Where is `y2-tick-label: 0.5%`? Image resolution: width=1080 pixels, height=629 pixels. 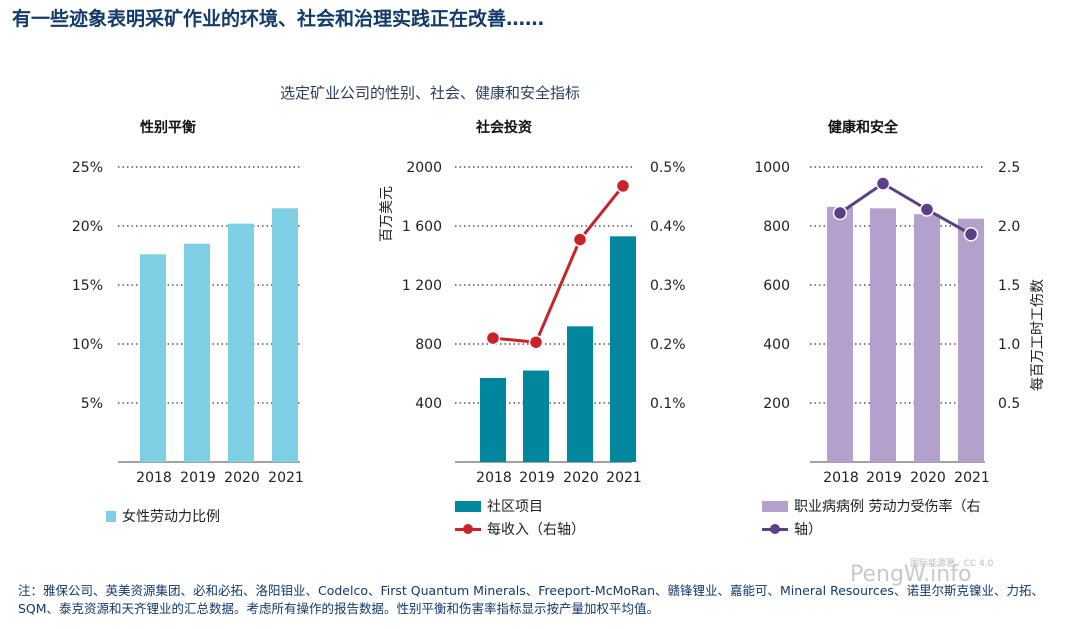
y2-tick-label: 0.5% is located at coordinates (668, 168).